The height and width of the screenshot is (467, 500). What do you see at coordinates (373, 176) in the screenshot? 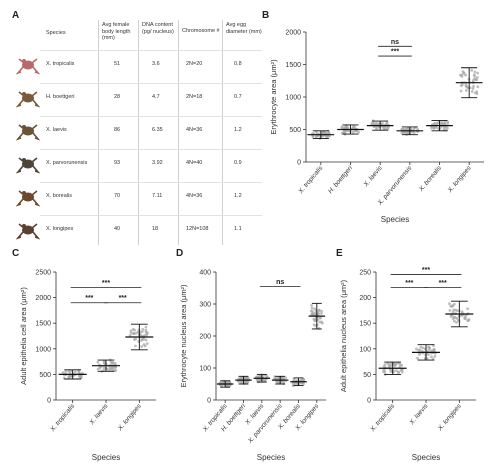
I see `chart-b-x-tick-label: X. laevis` at bounding box center [373, 176].